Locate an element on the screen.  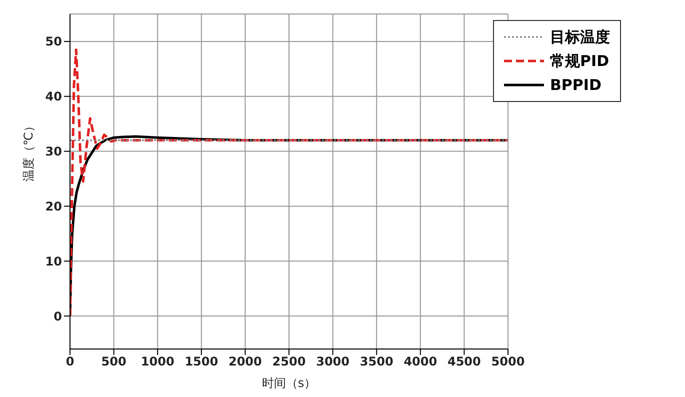
y-axis-title: 温度（℃） is located at coordinates (28, 151).